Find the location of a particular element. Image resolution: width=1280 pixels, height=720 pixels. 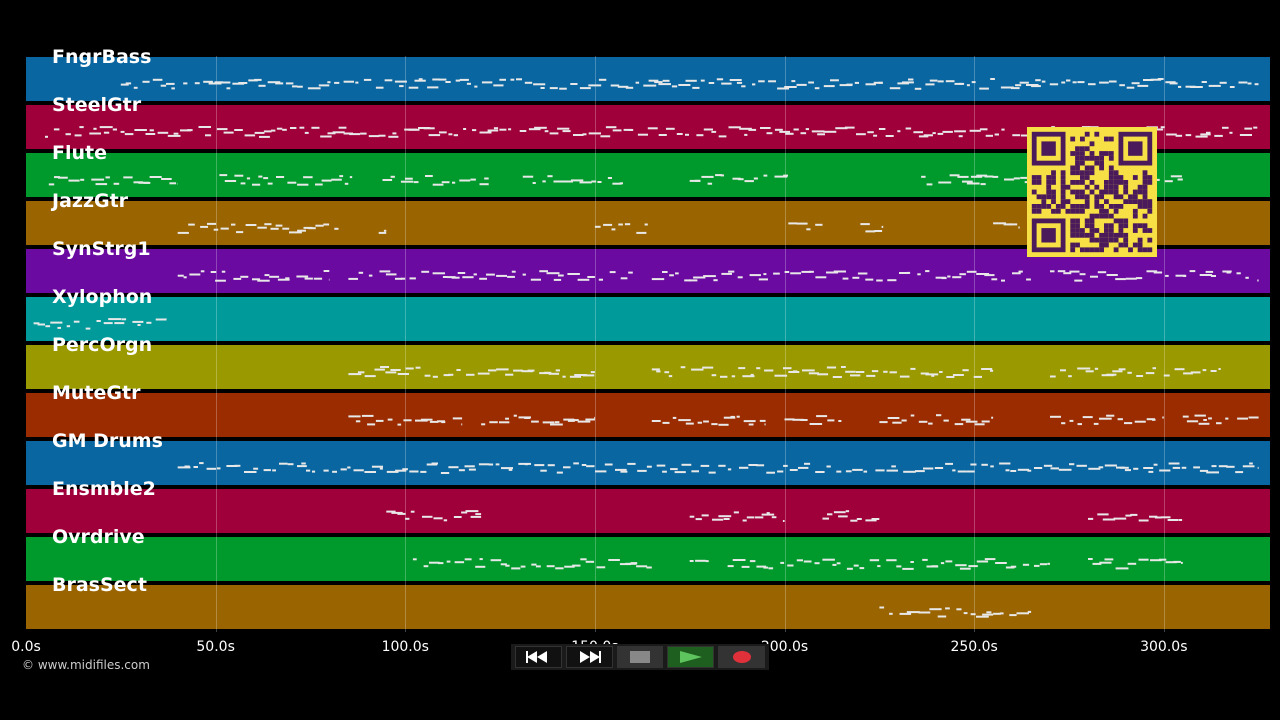

stop-button is located at coordinates (640, 657).